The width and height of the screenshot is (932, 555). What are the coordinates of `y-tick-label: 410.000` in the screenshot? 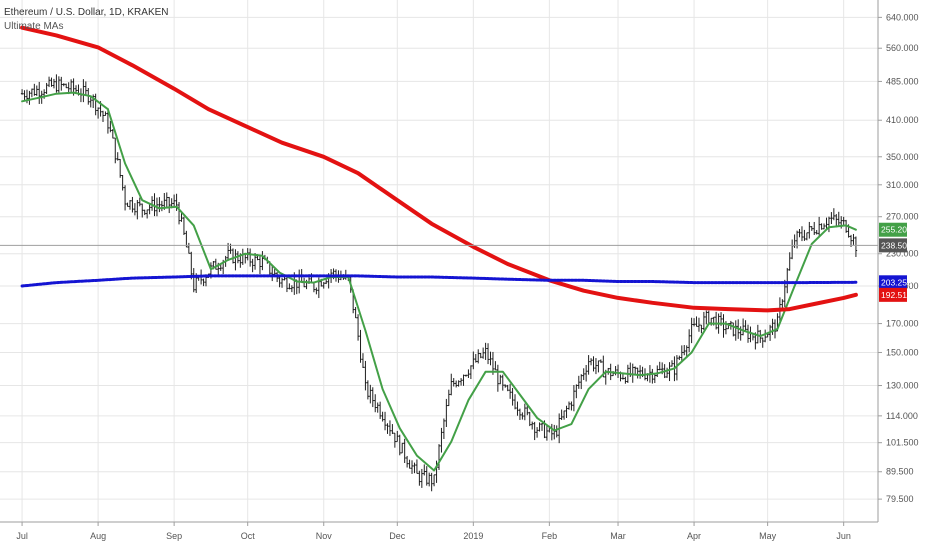 It's located at (902, 120).